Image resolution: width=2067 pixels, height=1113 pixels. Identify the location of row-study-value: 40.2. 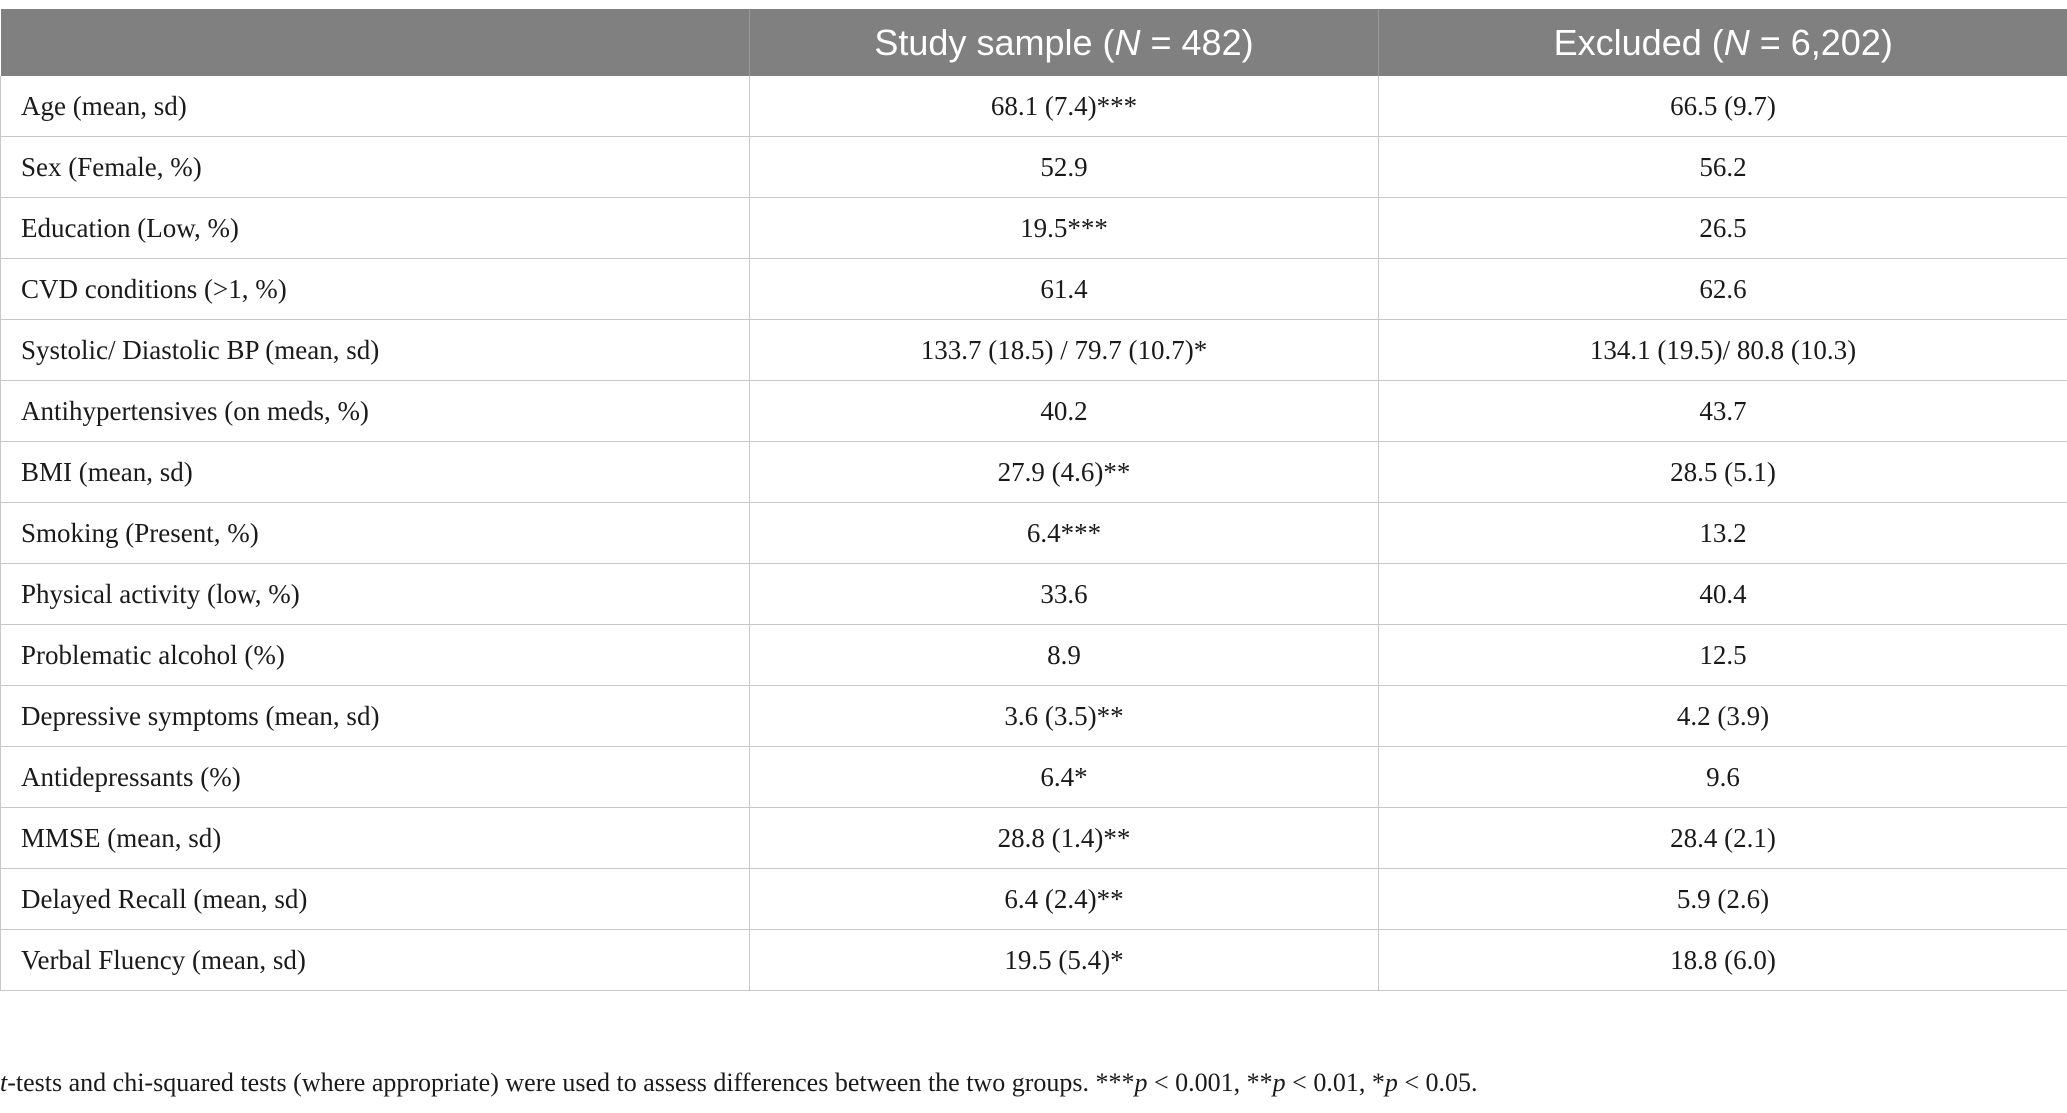
(1064, 411).